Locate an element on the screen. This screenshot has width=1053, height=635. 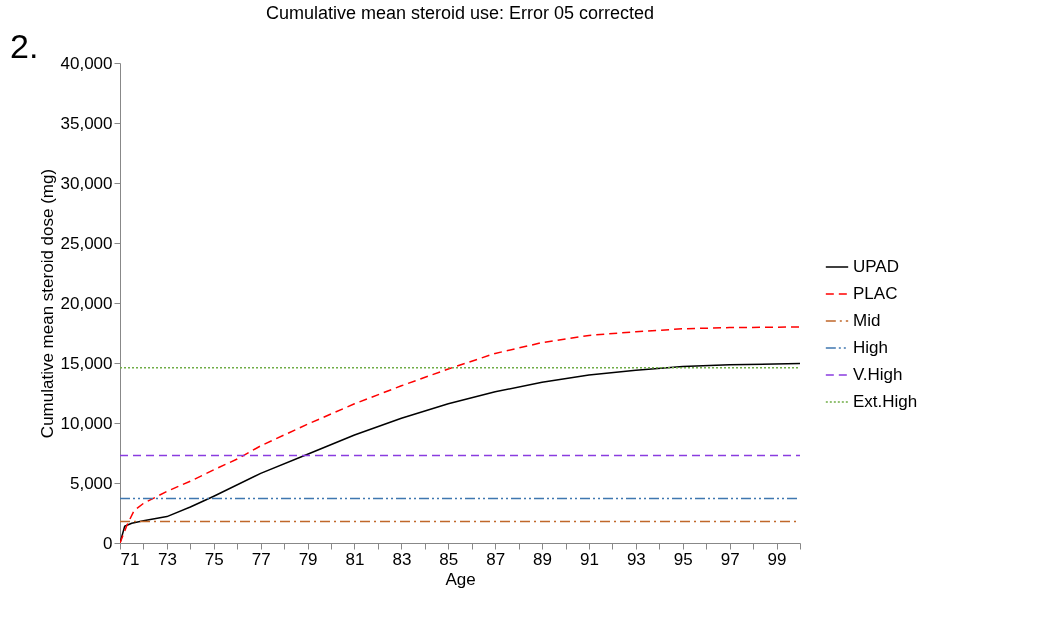
x-tick-label: 85 is located at coordinates (449, 559).